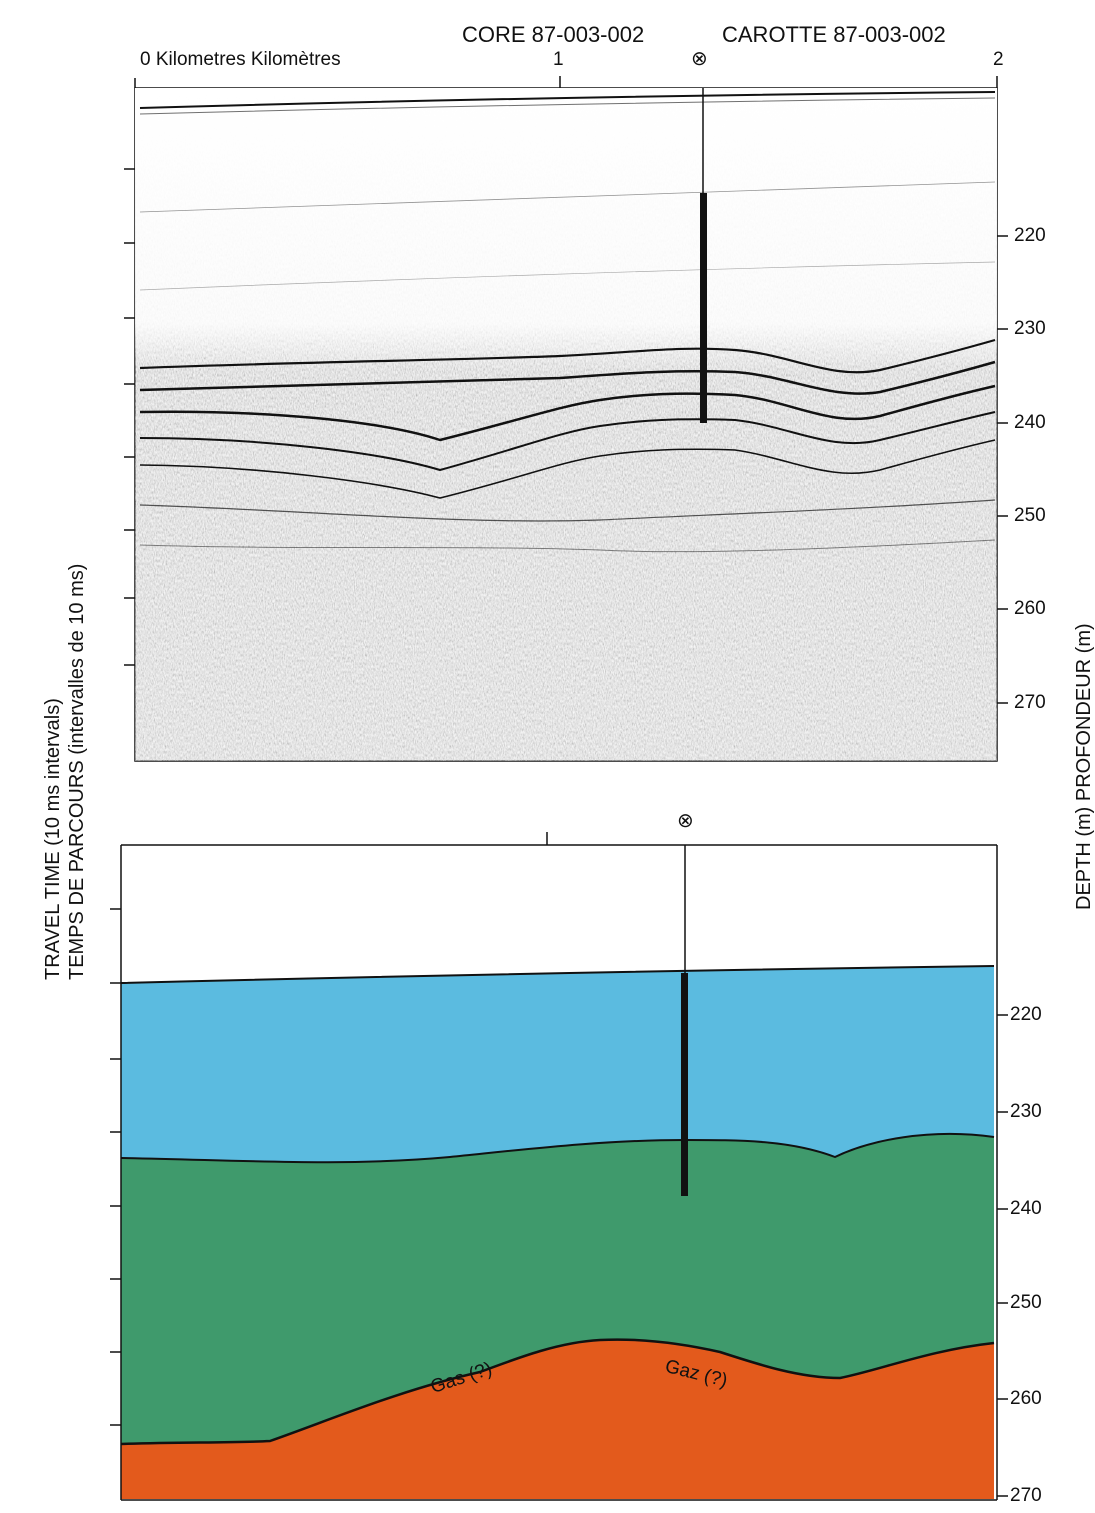 This screenshot has height=1513, width=1095. Describe the element at coordinates (1030, 328) in the screenshot. I see `depth-label-top: 230` at that location.